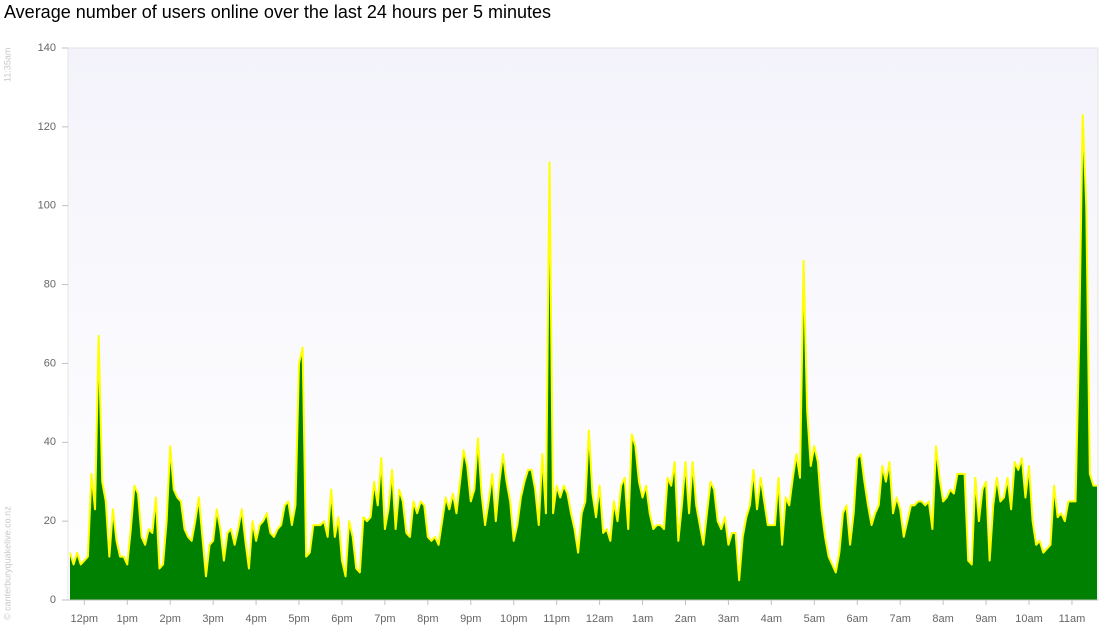  Describe the element at coordinates (255, 619) in the screenshot. I see `x-tick-label: 4pm` at that location.